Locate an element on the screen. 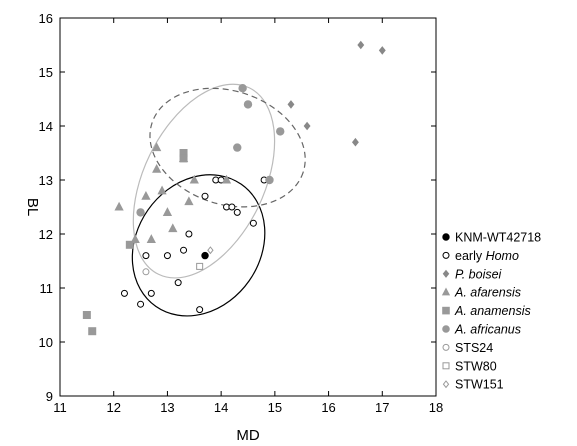 The width and height of the screenshot is (577, 446). africanus-ellipse is located at coordinates (227, 147).